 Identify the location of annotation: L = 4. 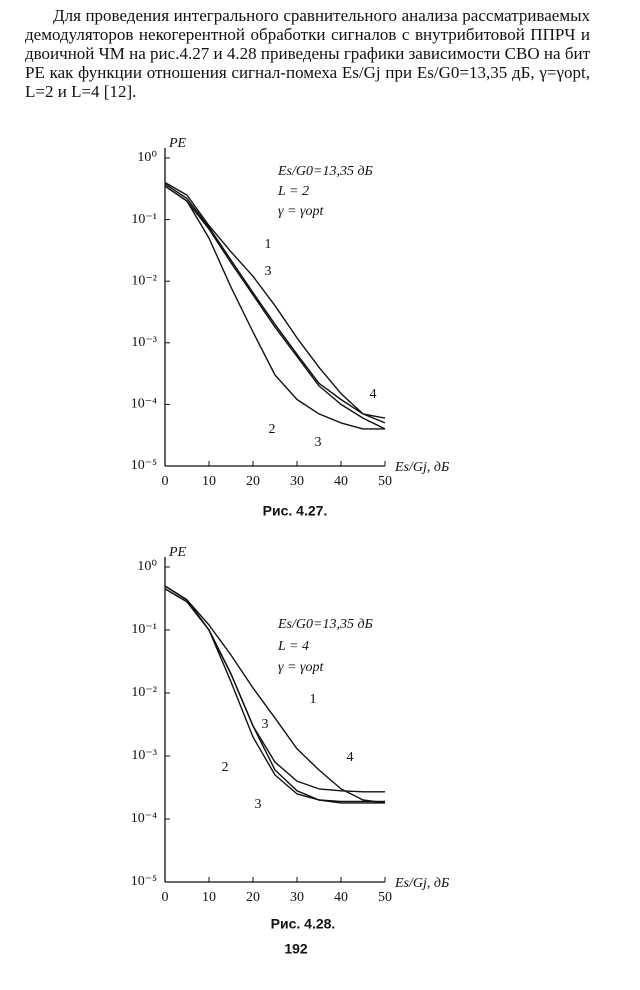
(293, 646).